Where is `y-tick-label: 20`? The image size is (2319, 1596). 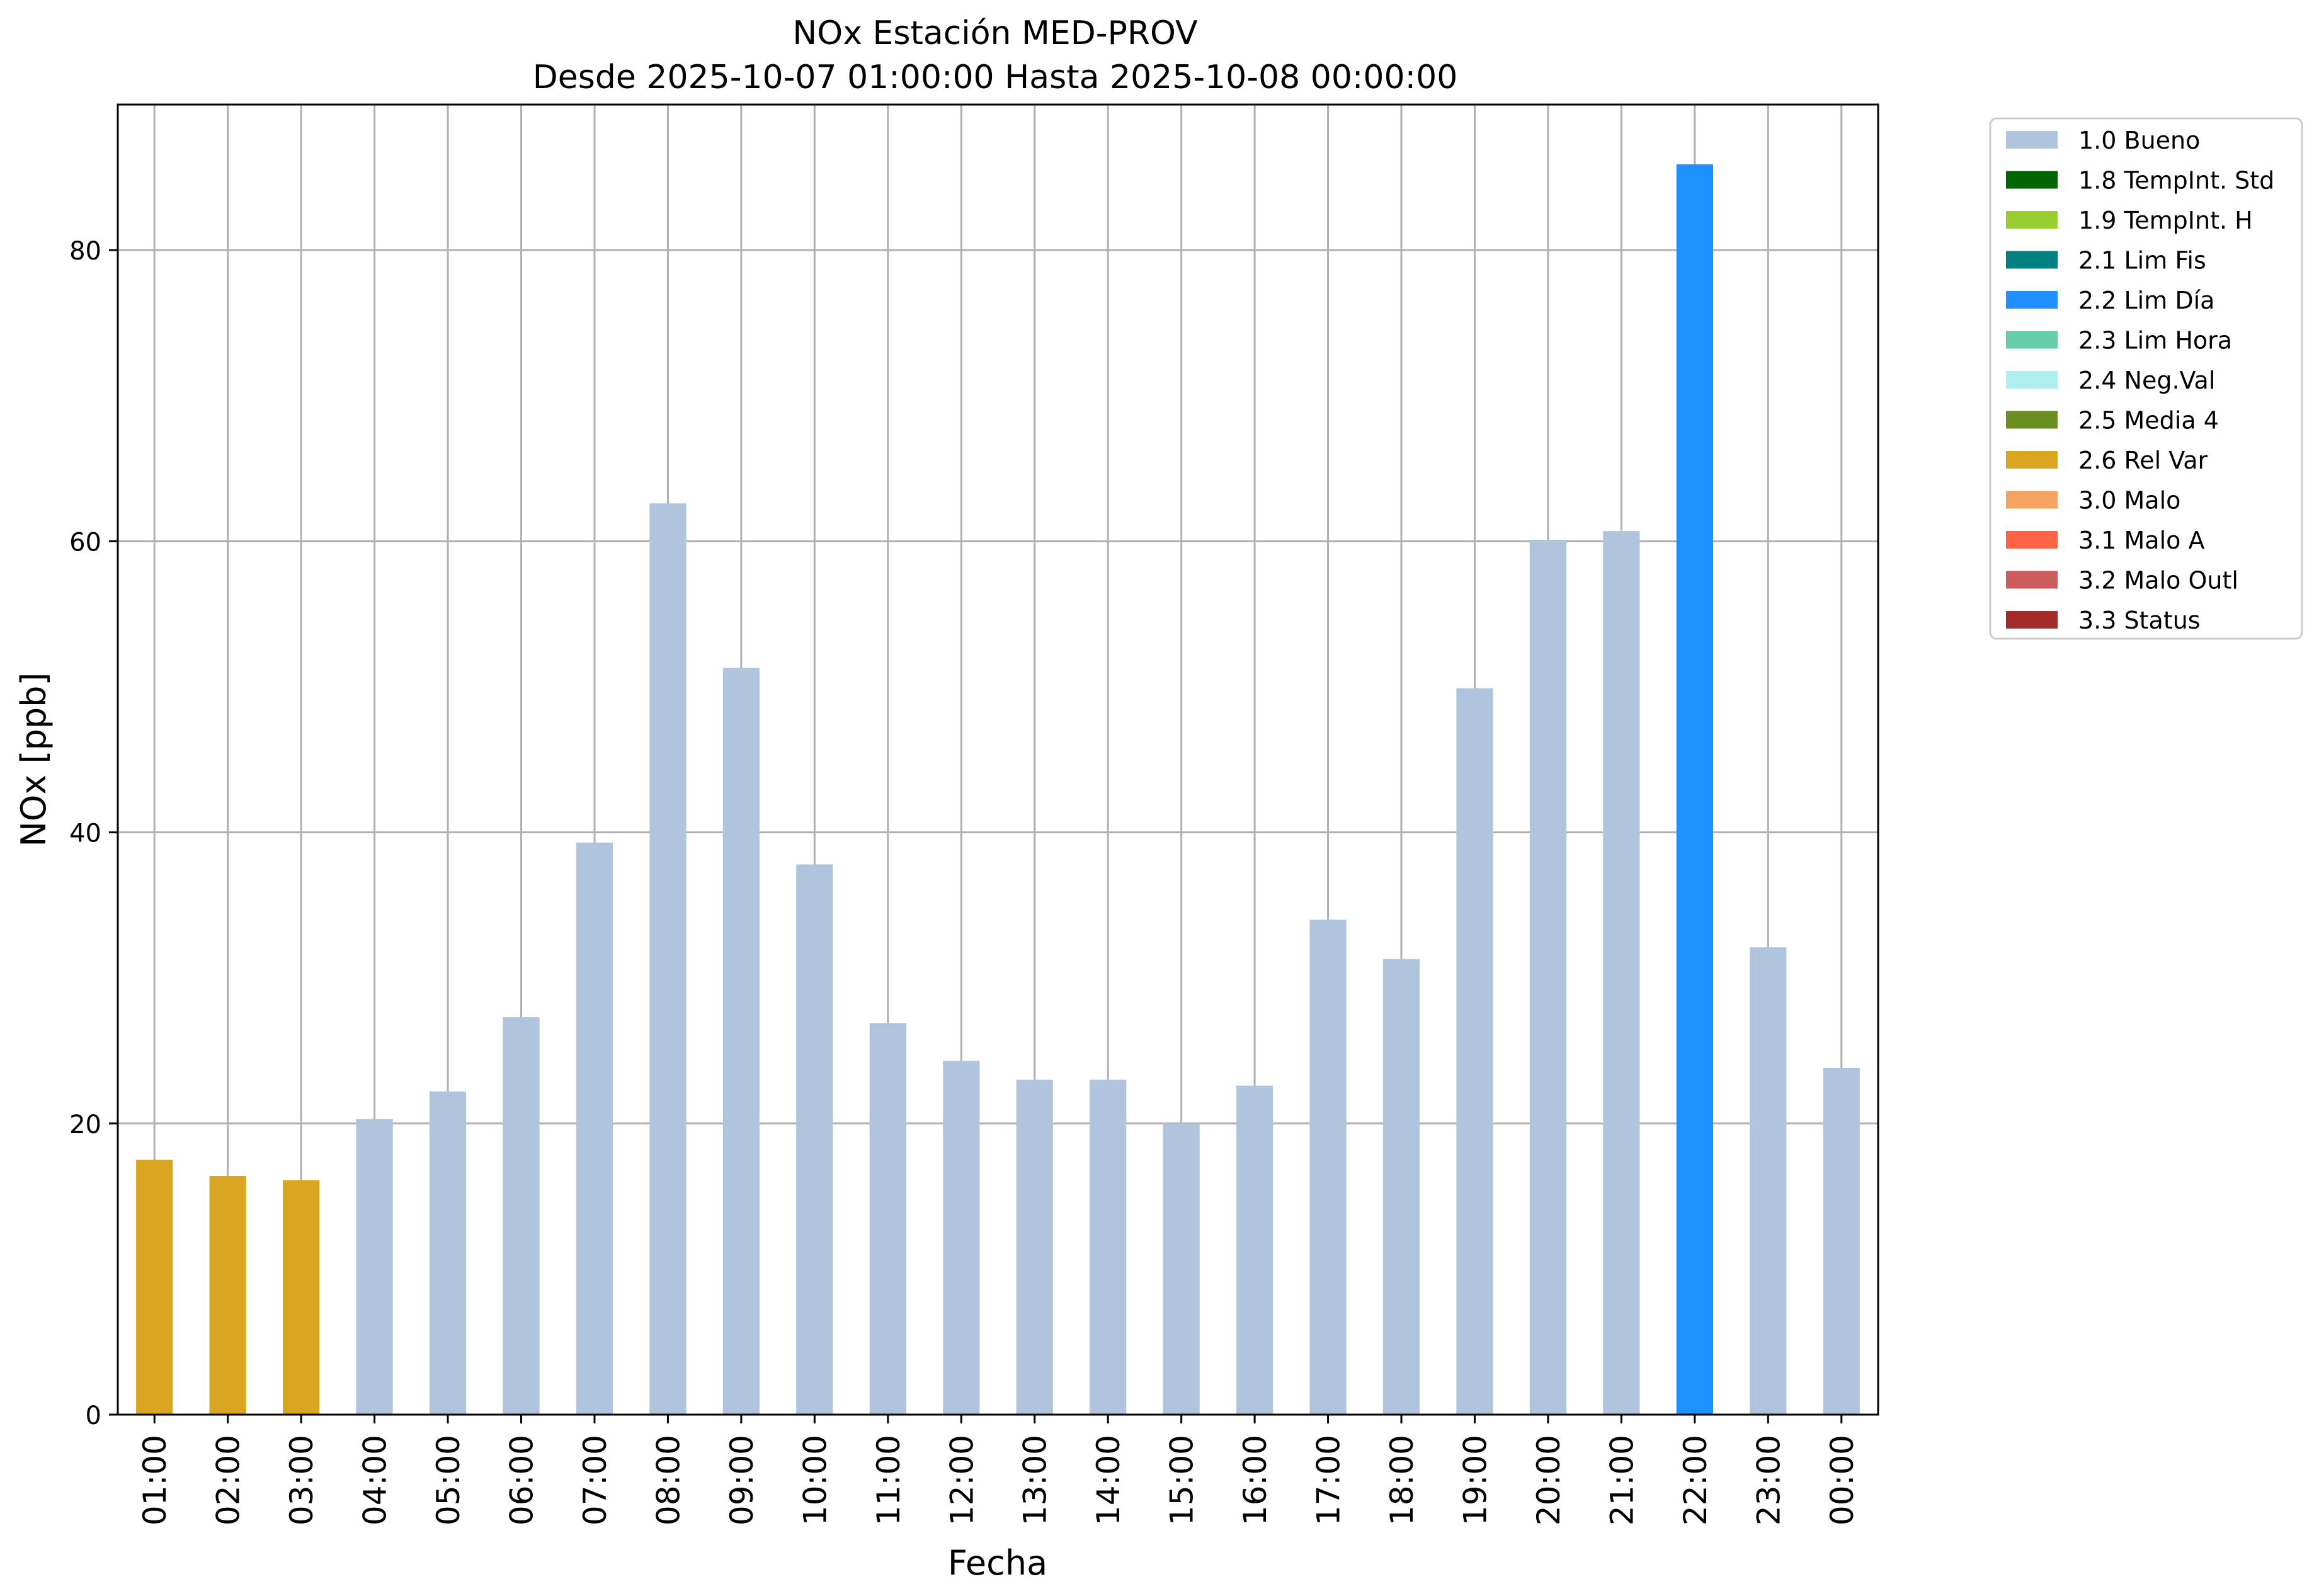 y-tick-label: 20 is located at coordinates (85, 1124).